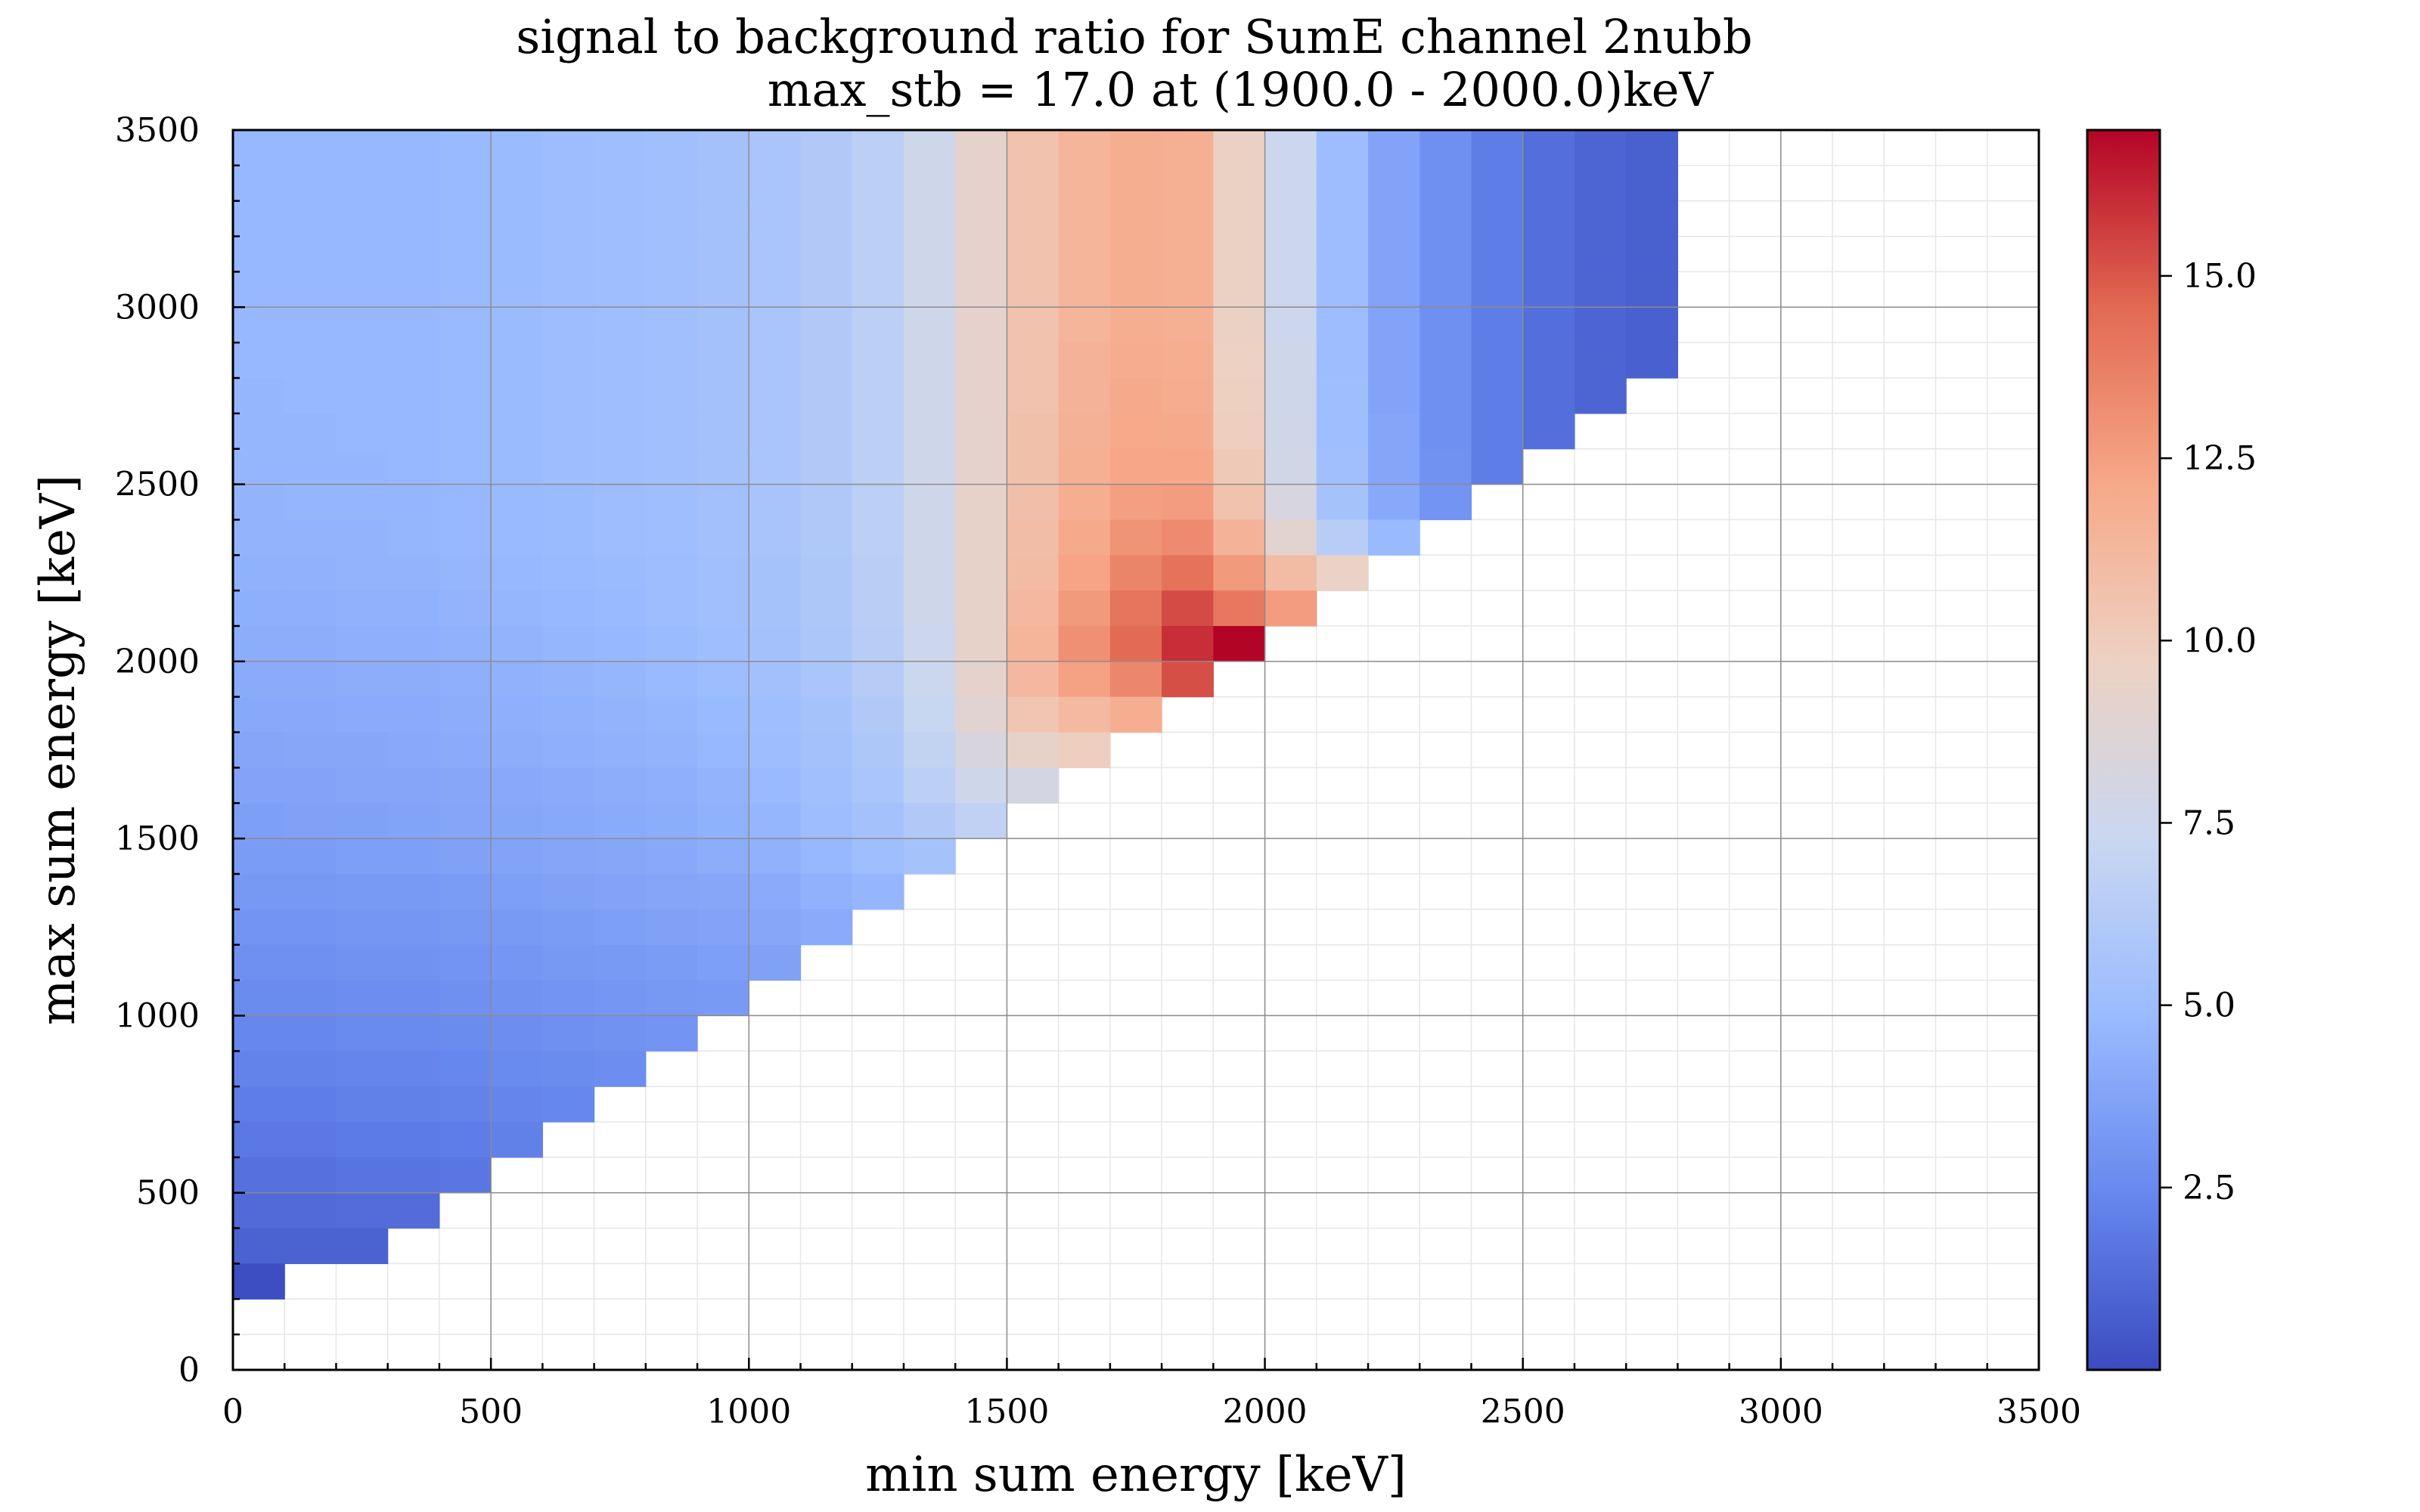  What do you see at coordinates (1781, 1412) in the screenshot?
I see `x-tick-label: 3000` at bounding box center [1781, 1412].